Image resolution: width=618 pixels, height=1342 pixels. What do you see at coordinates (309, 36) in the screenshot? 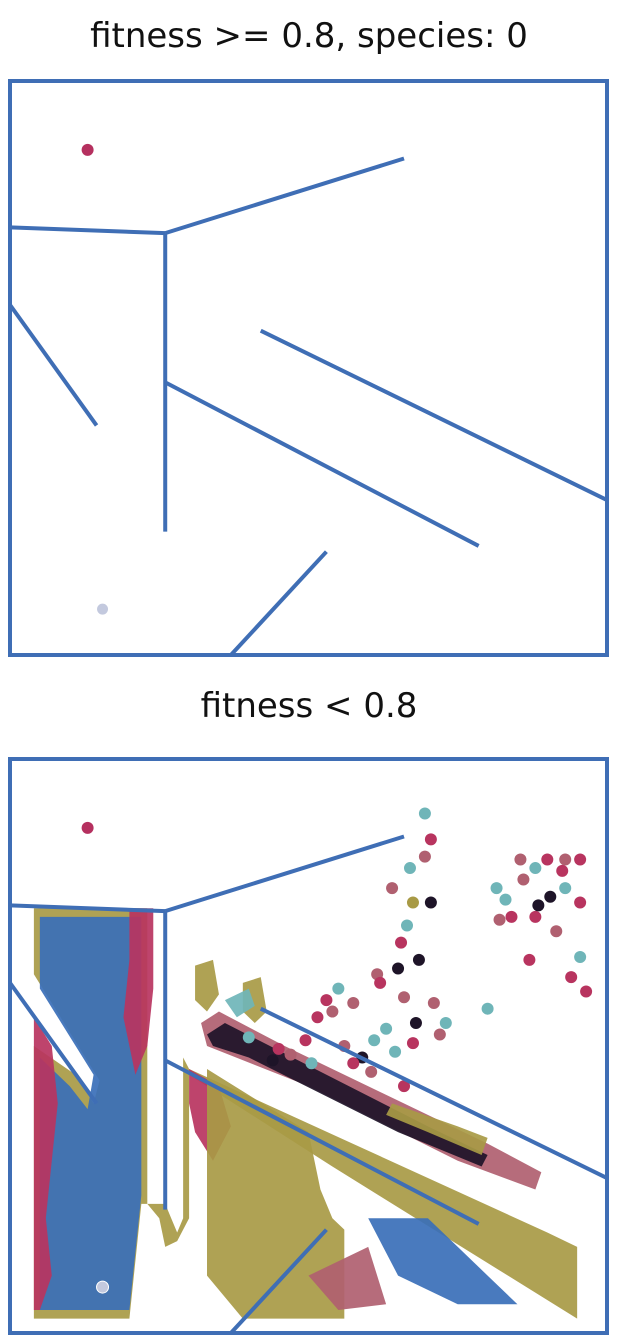
I see `panel-title-top: fitness >= 0.8, species: 0` at bounding box center [309, 36].